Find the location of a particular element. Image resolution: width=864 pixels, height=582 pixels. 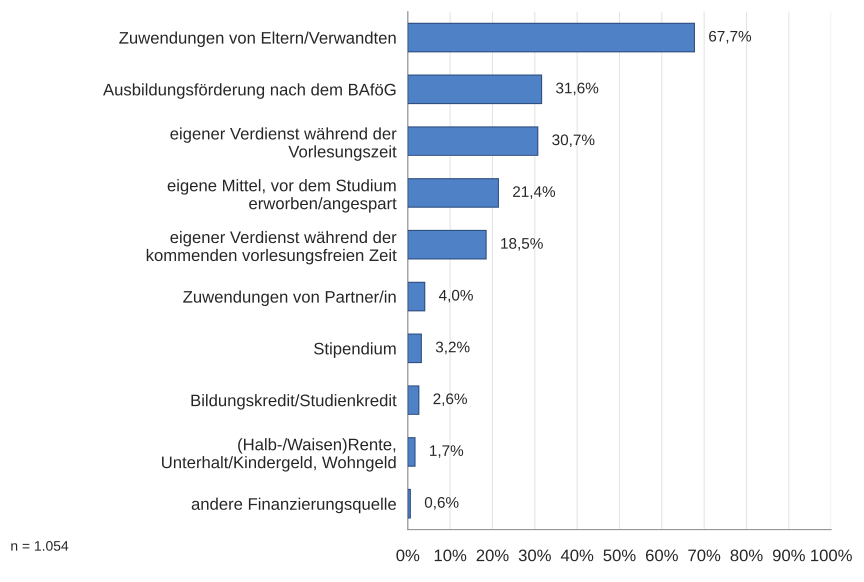

x-tick-label: 100% is located at coordinates (831, 556).